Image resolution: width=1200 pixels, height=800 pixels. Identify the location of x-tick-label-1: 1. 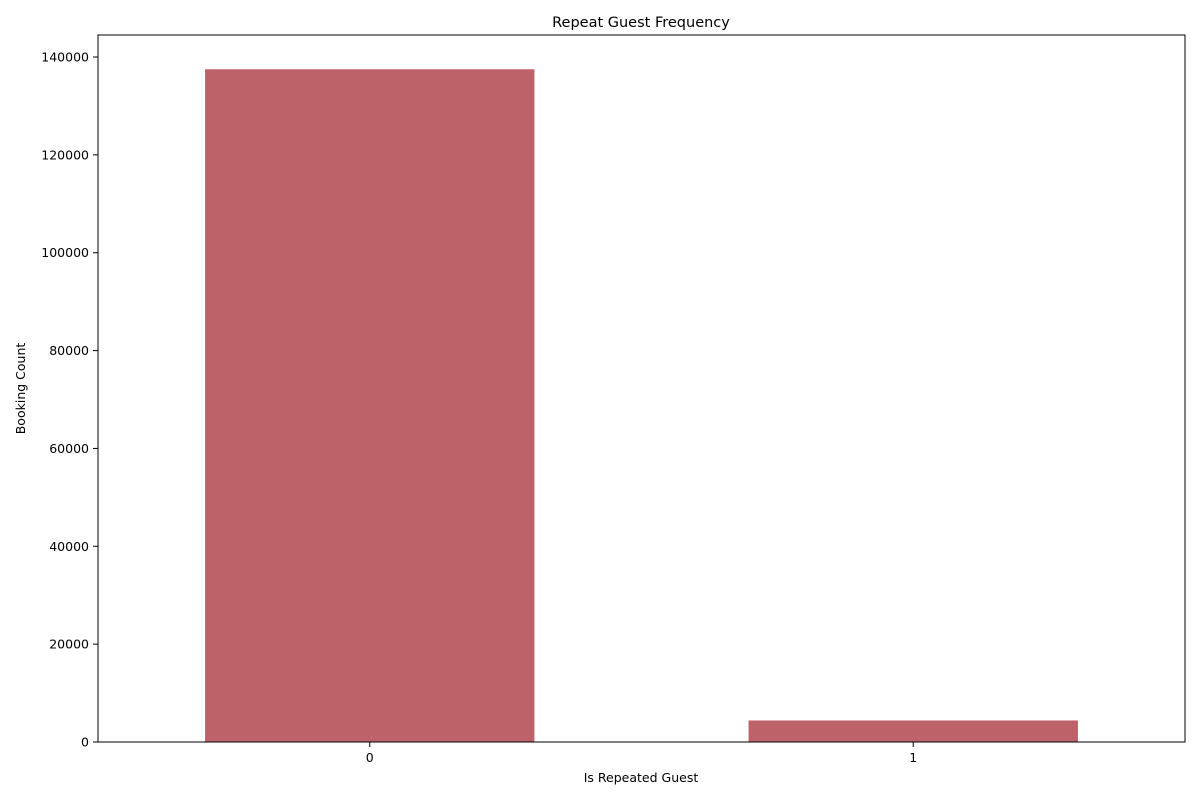
(913, 757).